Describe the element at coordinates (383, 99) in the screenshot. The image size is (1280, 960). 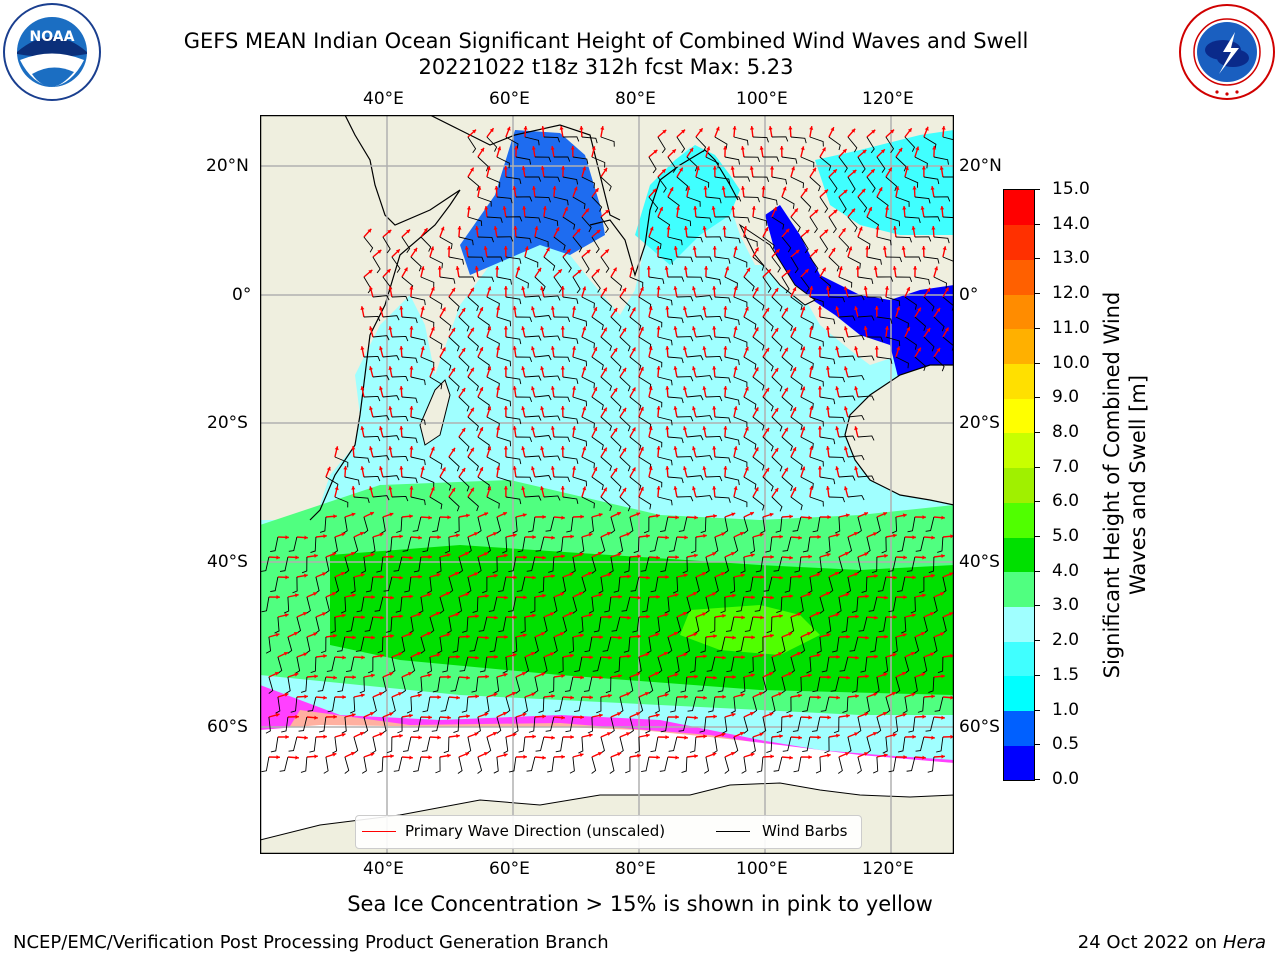
I see `lon-label-top-1: 40°E` at that location.